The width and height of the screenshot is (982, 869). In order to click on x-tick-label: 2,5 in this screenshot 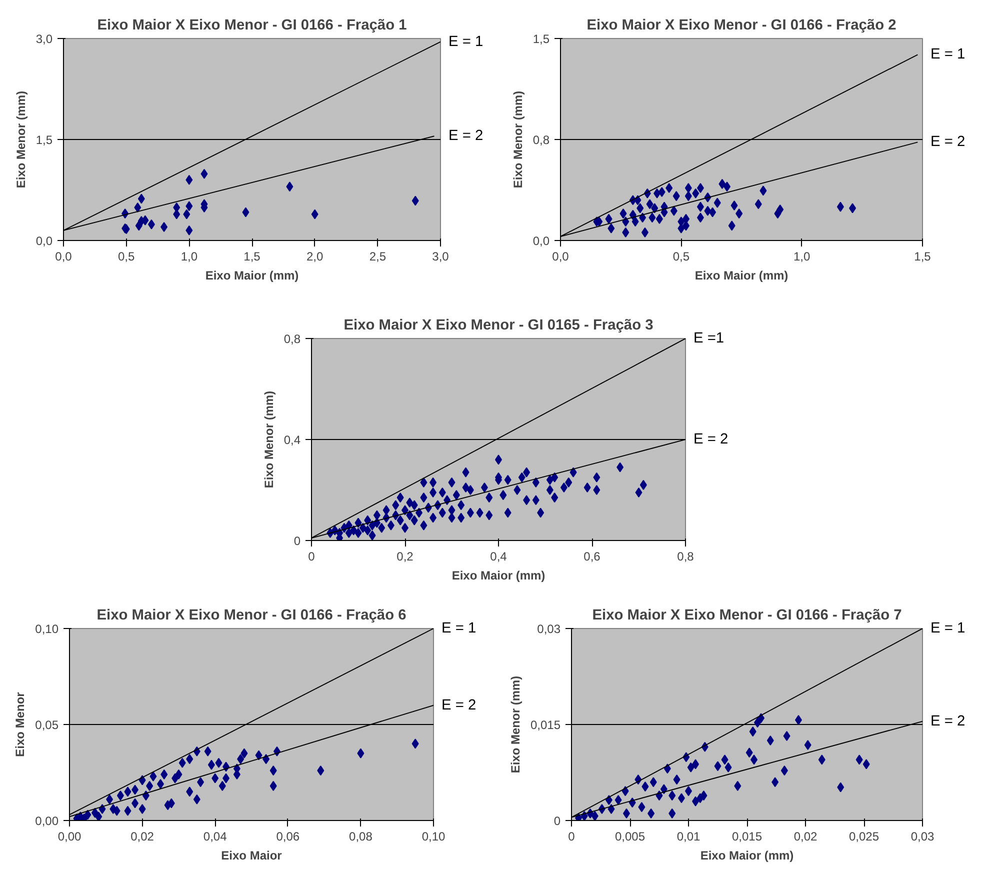, I will do `click(377, 257)`.